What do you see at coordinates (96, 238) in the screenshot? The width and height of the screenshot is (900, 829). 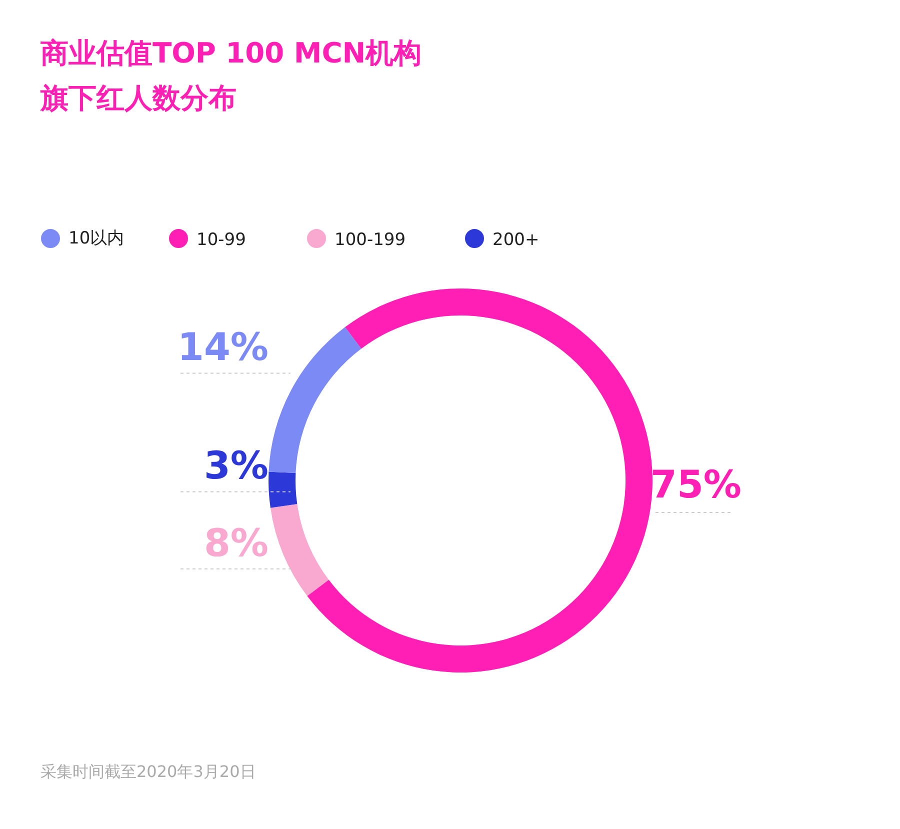 I see `legend-label: 10以内` at bounding box center [96, 238].